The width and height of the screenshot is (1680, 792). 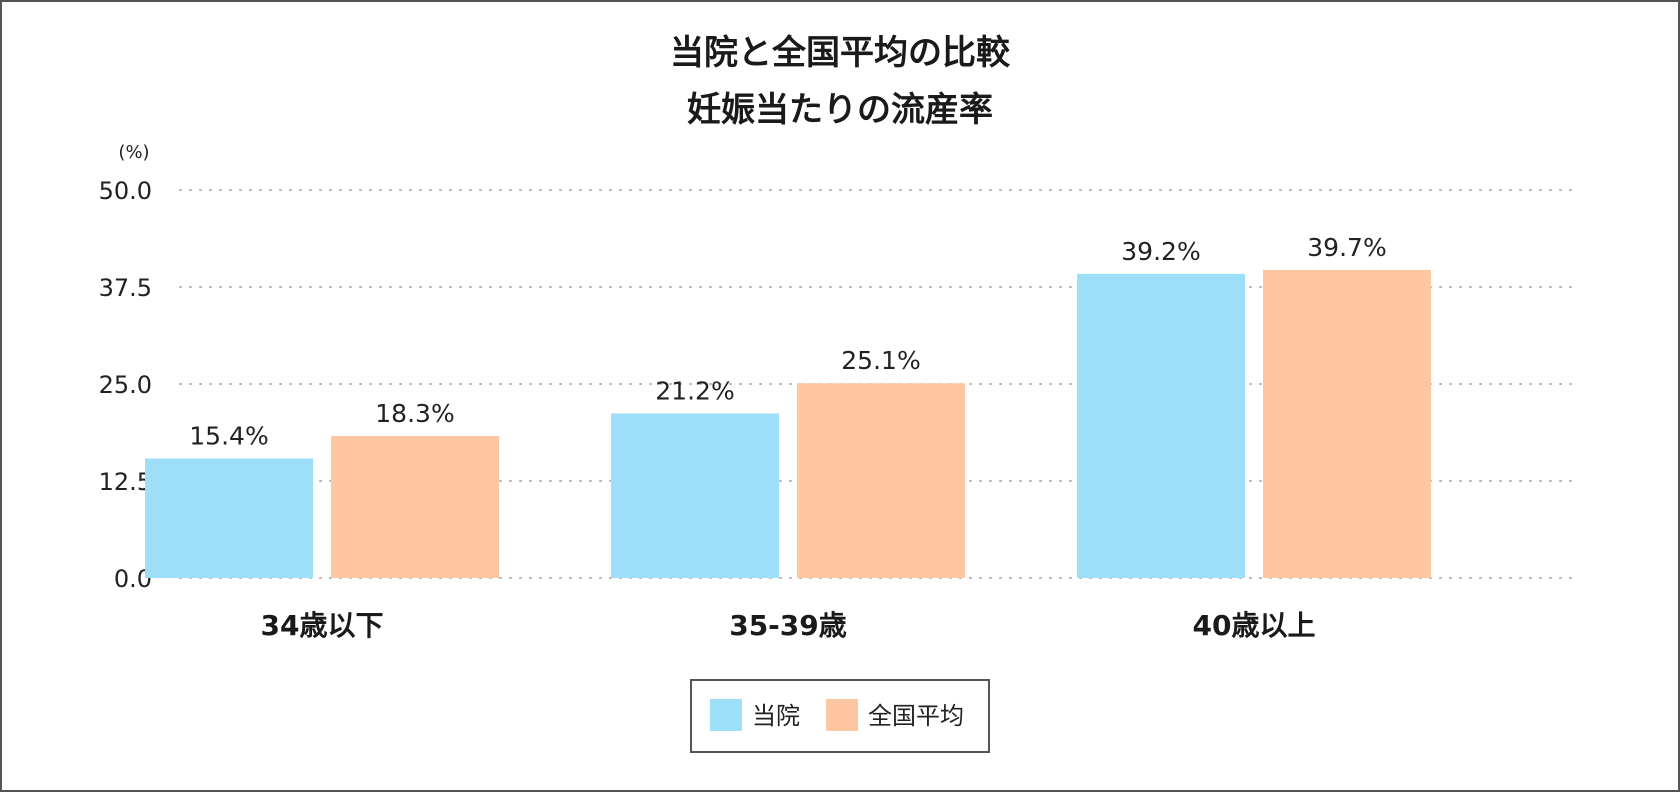 I want to click on chart-title-line-2: 妊娠当たりの流産率, so click(x=840, y=110).